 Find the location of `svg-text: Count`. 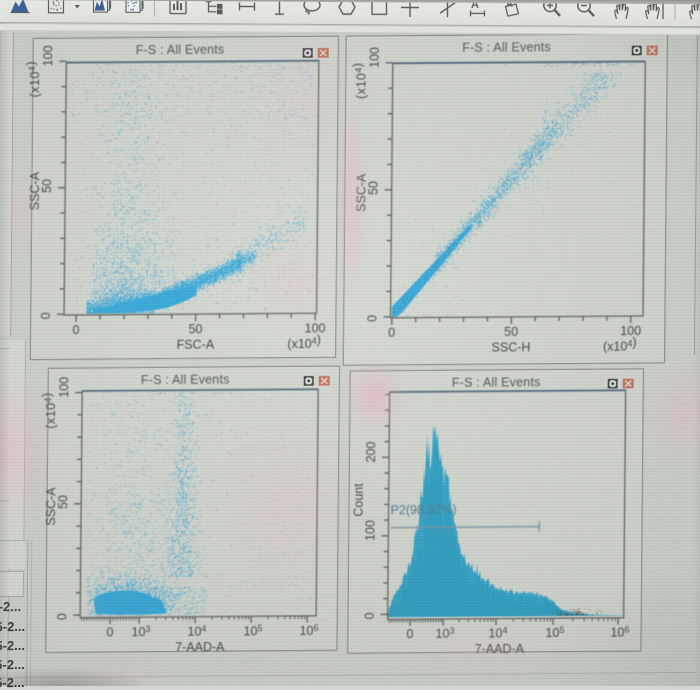

svg-text: Count is located at coordinates (359, 500).